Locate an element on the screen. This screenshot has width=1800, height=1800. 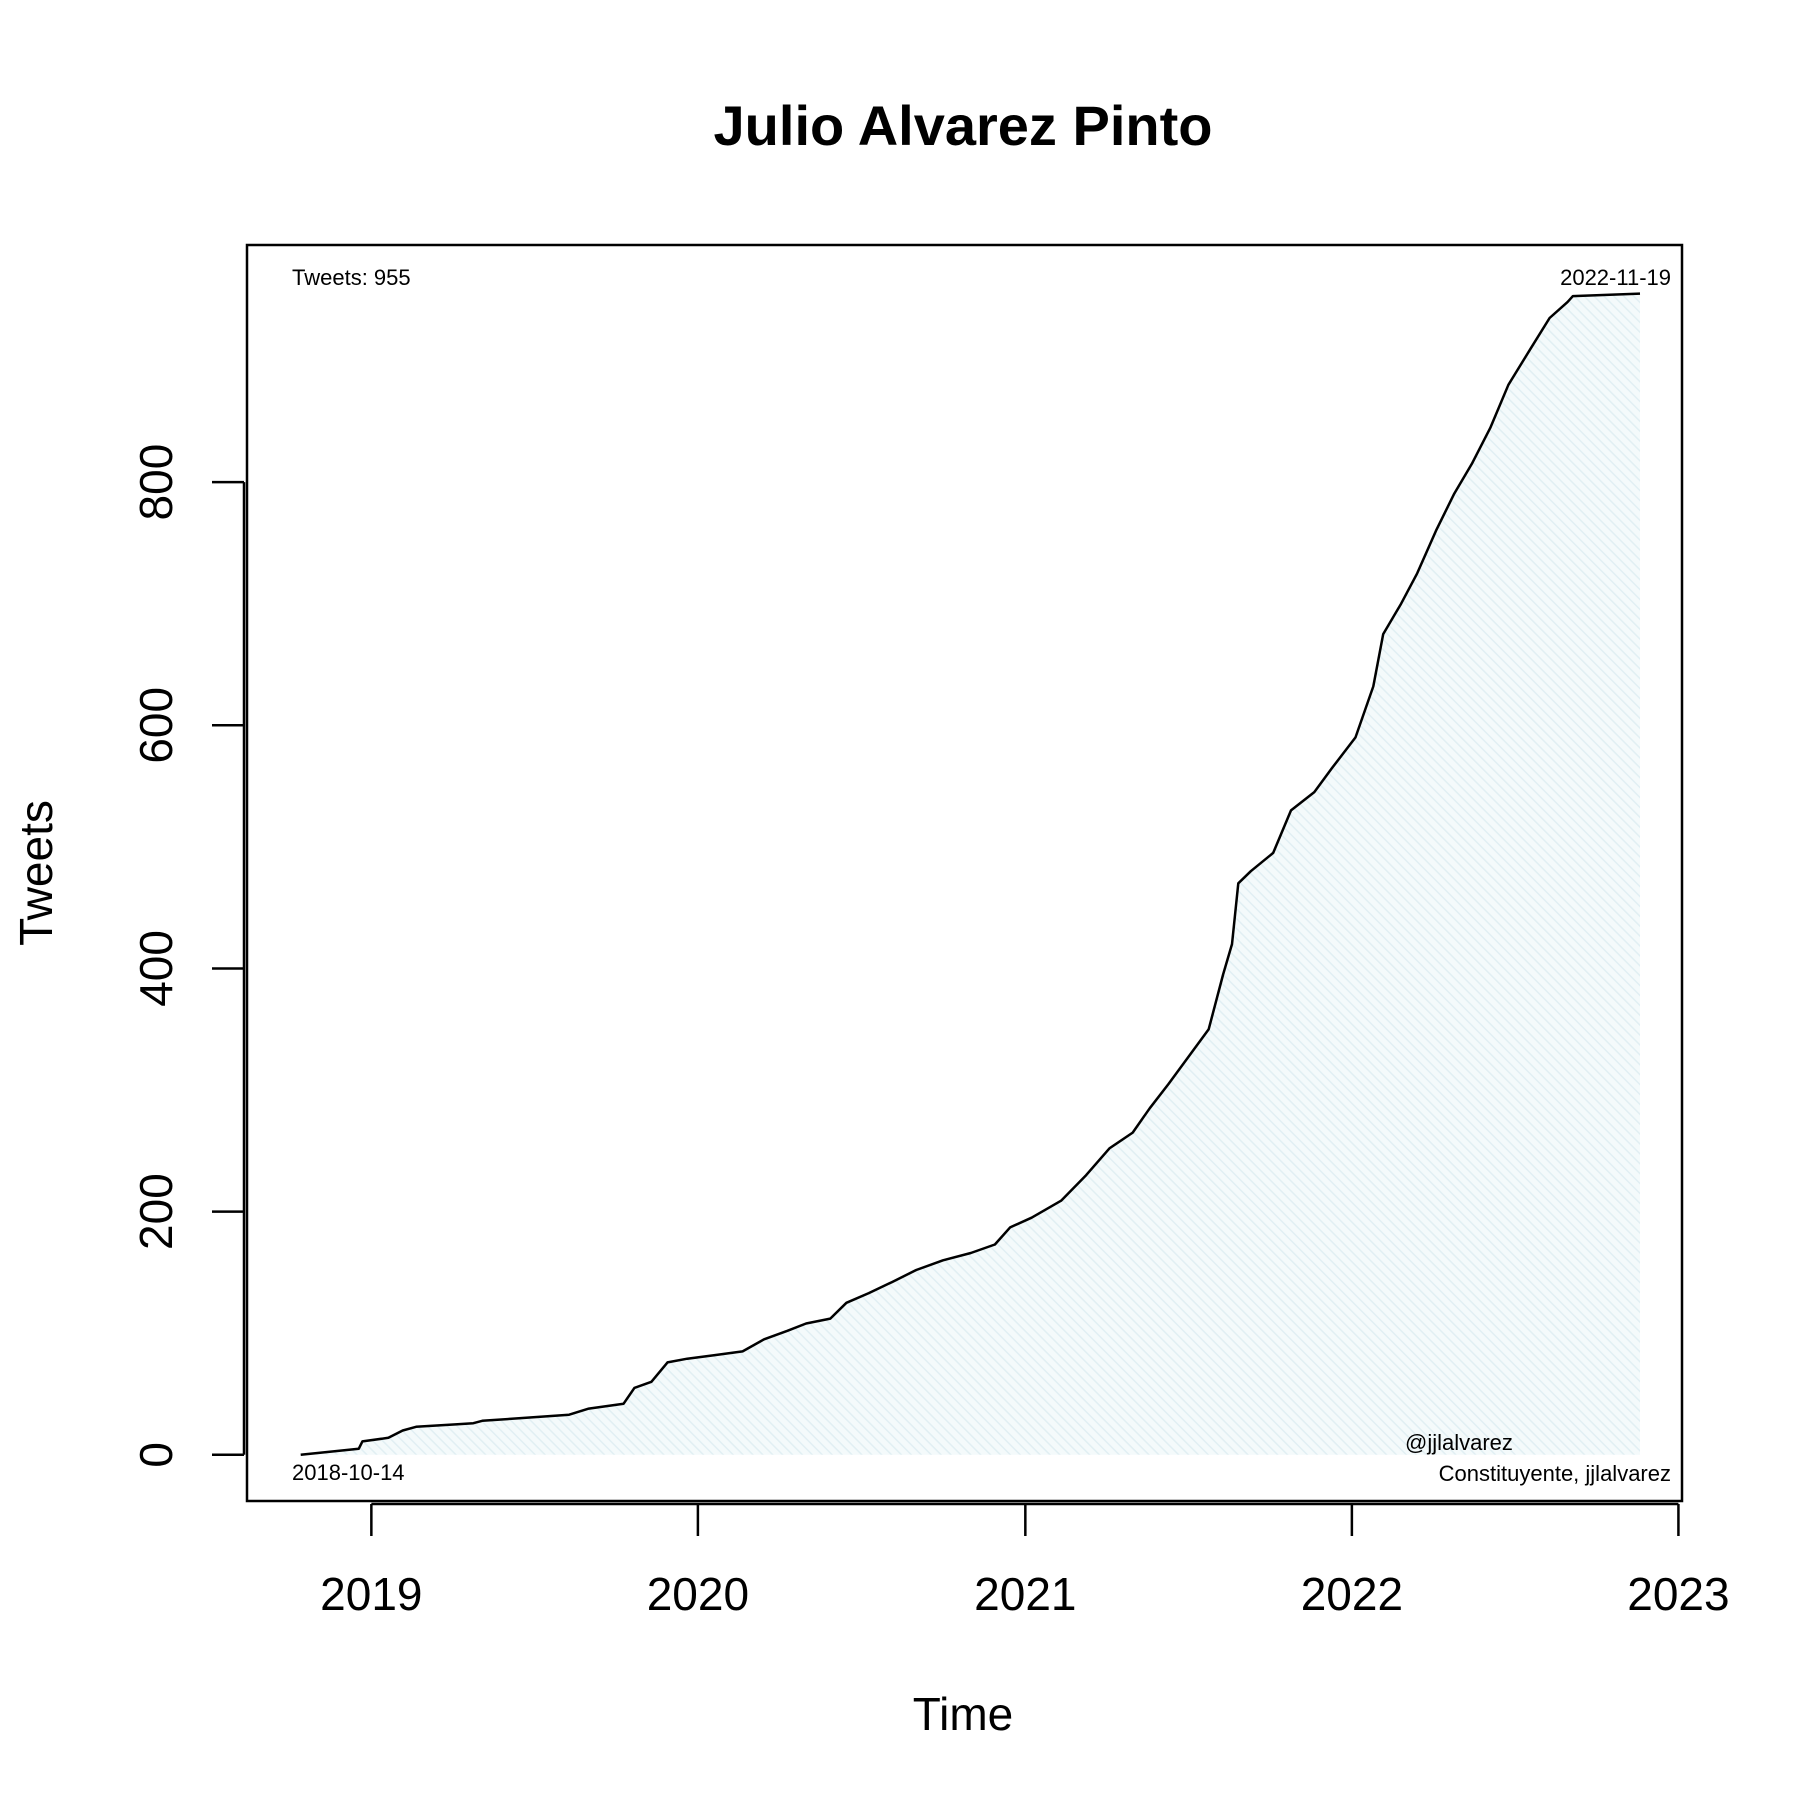
x-axis-label: Time is located at coordinates (963, 1714).